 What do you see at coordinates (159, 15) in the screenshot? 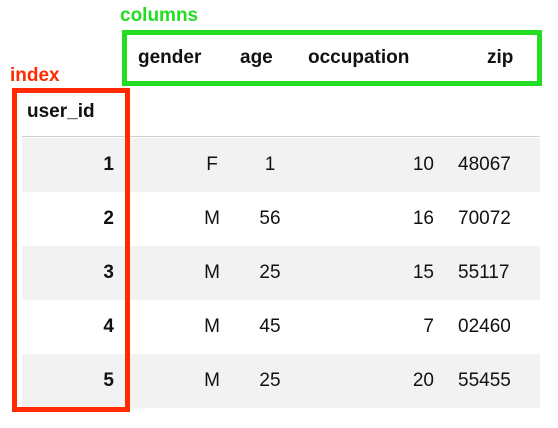
I see `columns-annotation-label: columns` at bounding box center [159, 15].